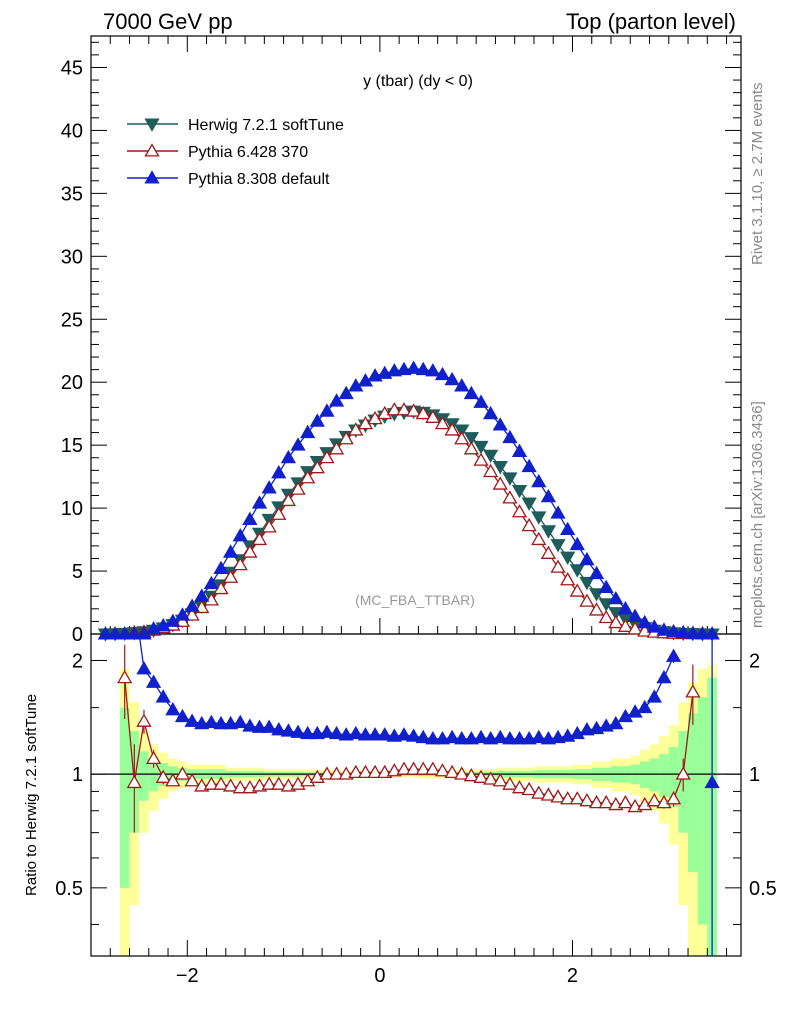 The image size is (786, 1024). I want to click on ratio-ytick-label: 1, so click(77, 775).